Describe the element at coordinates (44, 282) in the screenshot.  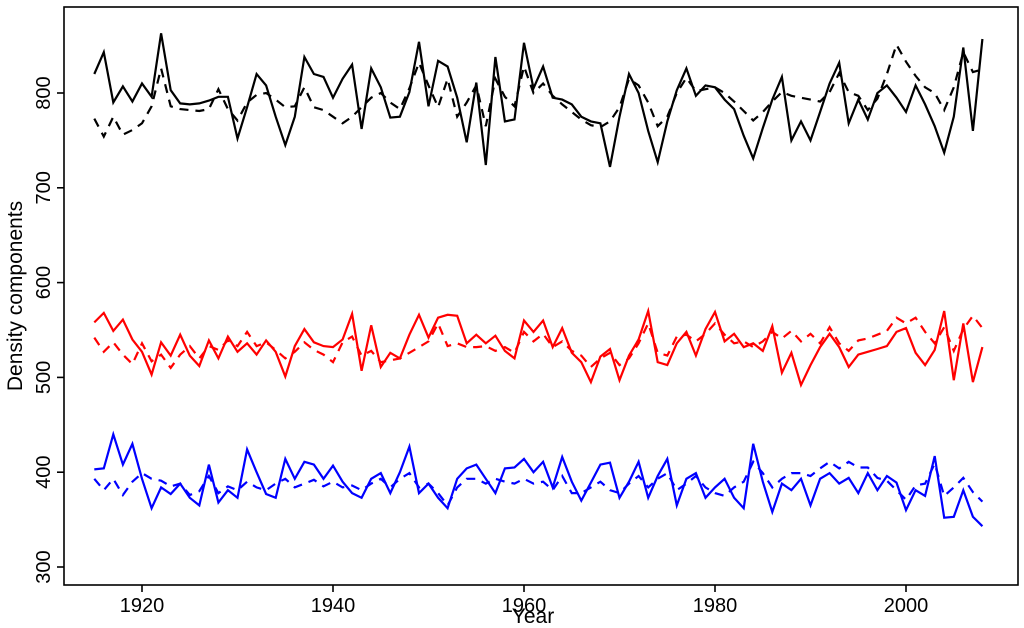
I see `y-tick-label: 600` at that location.